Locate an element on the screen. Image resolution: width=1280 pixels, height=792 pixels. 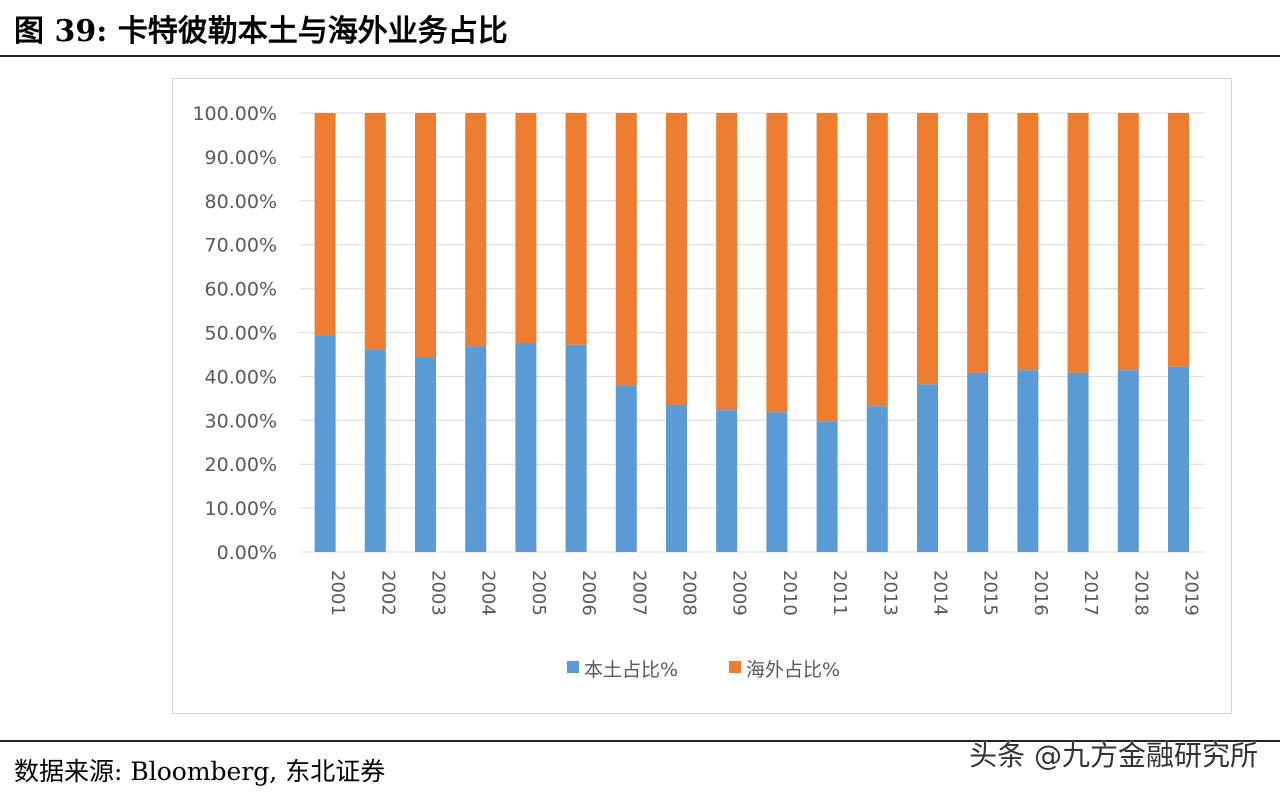
bar-domestic-2003 is located at coordinates (425, 454).